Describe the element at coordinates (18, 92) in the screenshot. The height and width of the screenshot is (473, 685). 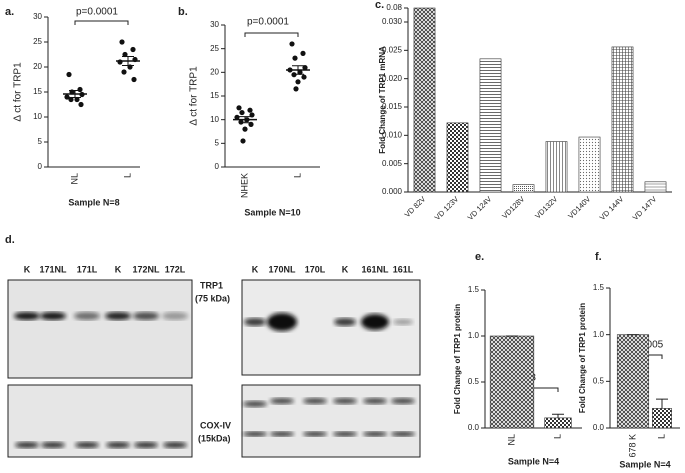
I see `y-axis-label: Δ ct for TRP1` at that location.